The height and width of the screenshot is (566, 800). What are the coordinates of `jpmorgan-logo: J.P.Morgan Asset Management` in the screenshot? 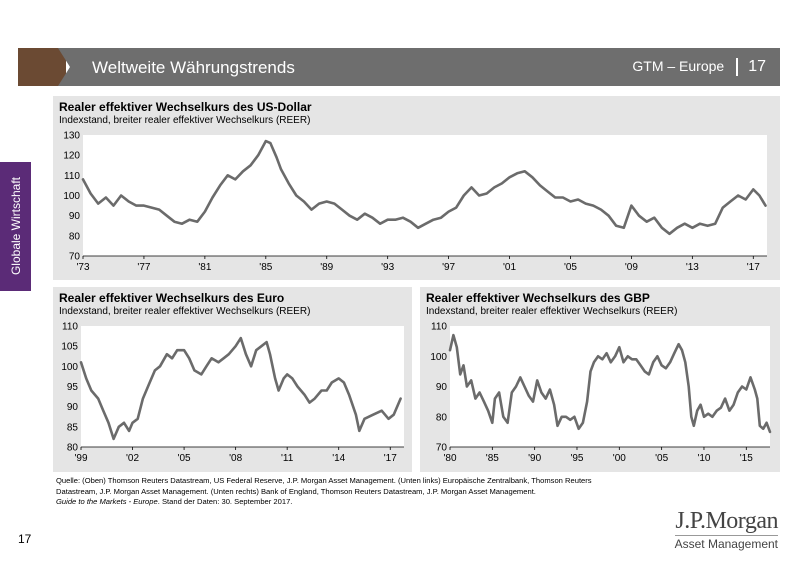 It's located at (726, 529).